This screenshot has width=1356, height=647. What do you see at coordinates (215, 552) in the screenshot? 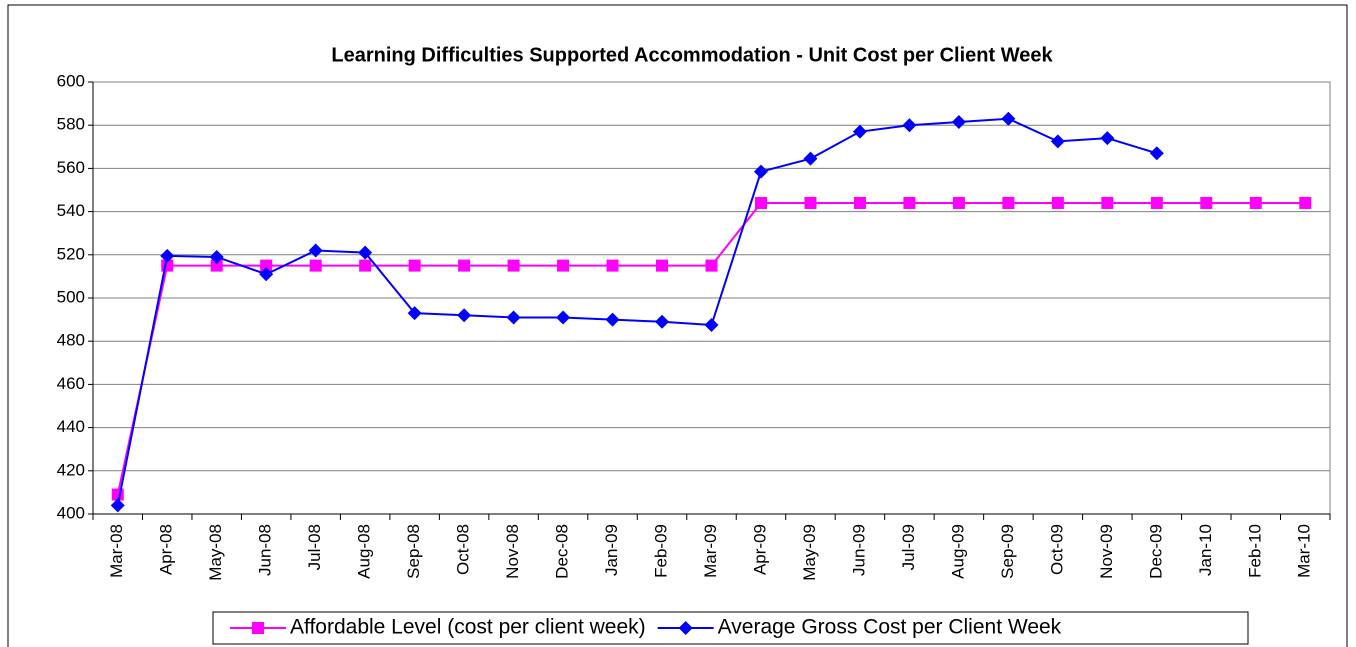
I see `x-tick-label: May-08` at bounding box center [215, 552].